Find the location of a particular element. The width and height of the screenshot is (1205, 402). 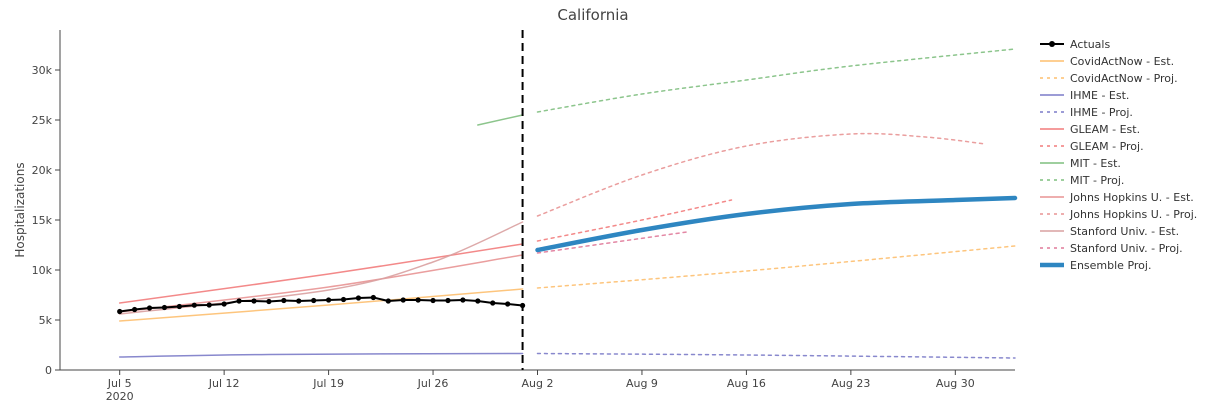

legend-item: MIT - Proj. is located at coordinates (1082, 180).